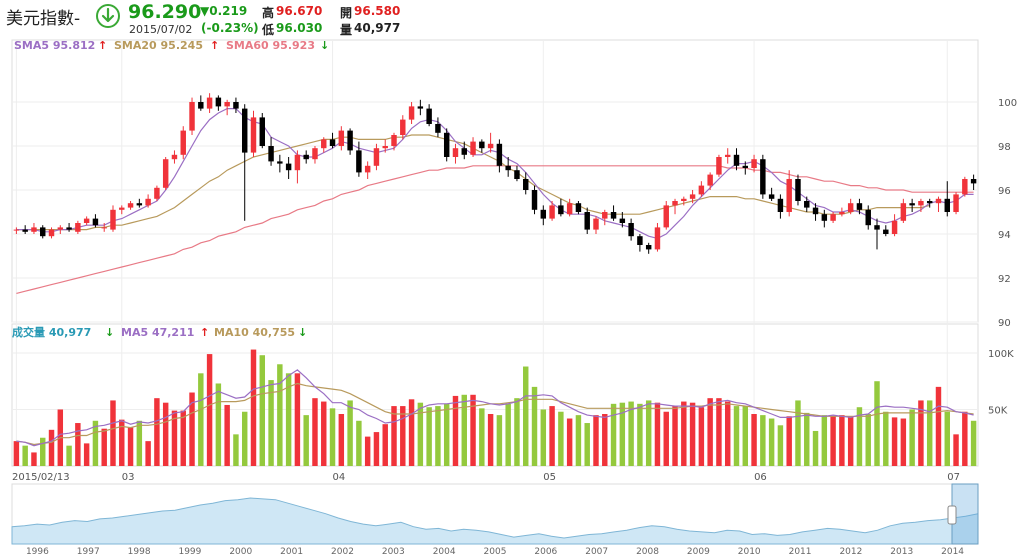 Image resolution: width=1024 pixels, height=558 pixels. Describe the element at coordinates (161, 29) in the screenshot. I see `quote-date: 2015/07/02` at that location.